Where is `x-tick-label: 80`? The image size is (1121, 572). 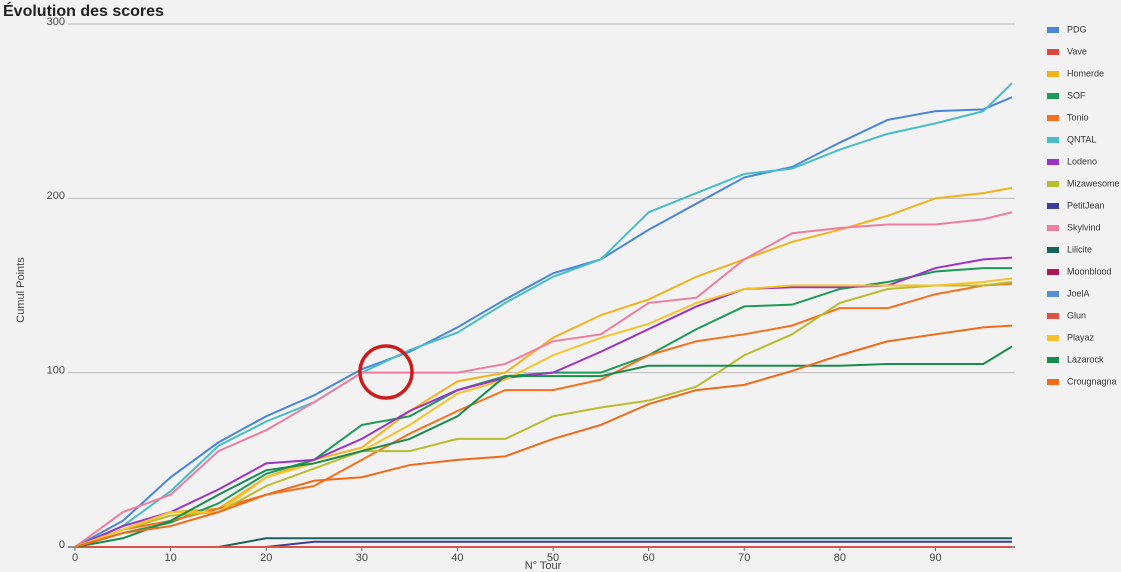 x-tick-label: 80 is located at coordinates (840, 558).